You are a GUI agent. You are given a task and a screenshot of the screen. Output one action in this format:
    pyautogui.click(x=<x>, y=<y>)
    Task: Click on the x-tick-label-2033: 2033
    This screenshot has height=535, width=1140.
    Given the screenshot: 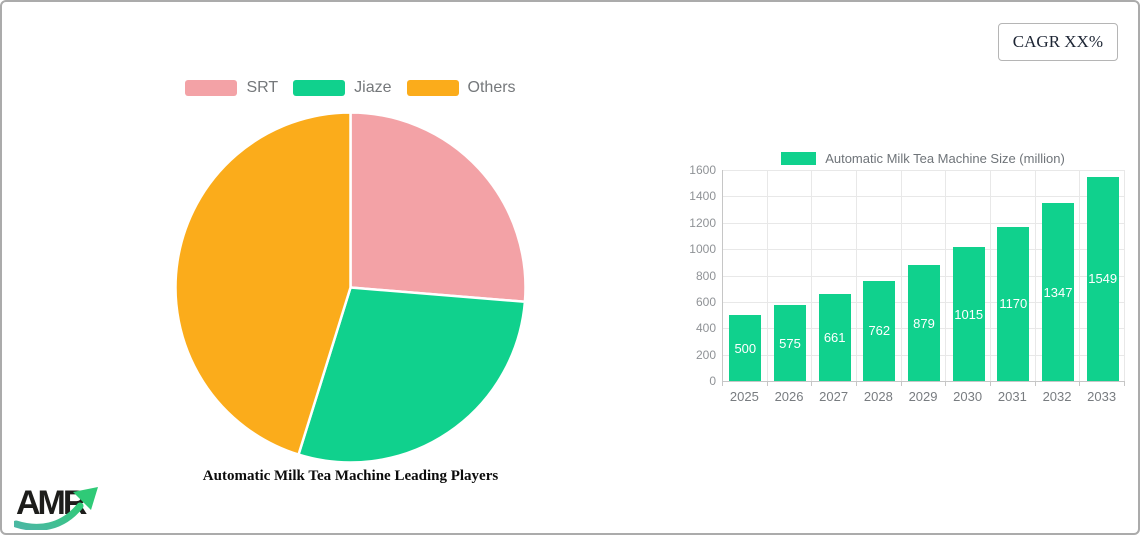 What is the action you would take?
    pyautogui.click(x=1102, y=396)
    